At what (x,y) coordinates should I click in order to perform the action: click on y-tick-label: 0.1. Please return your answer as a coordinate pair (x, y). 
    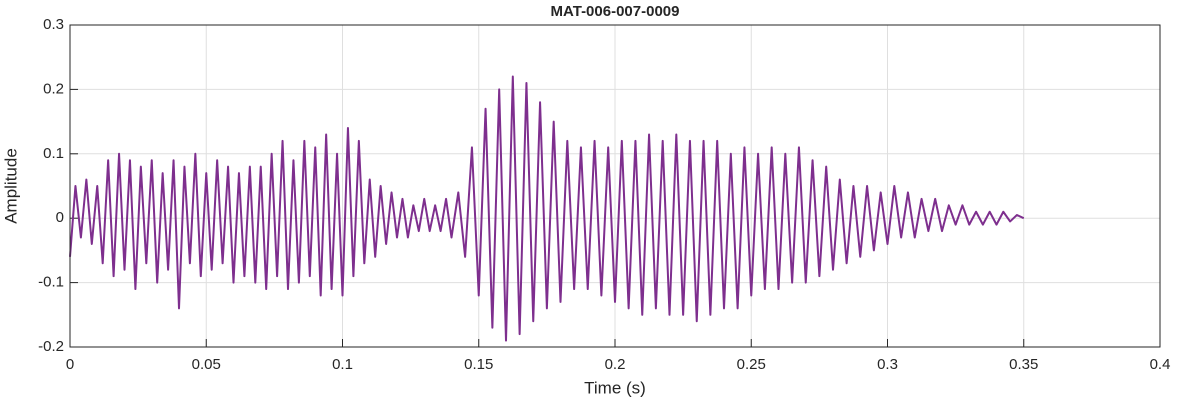
    Looking at the image, I should click on (53, 153).